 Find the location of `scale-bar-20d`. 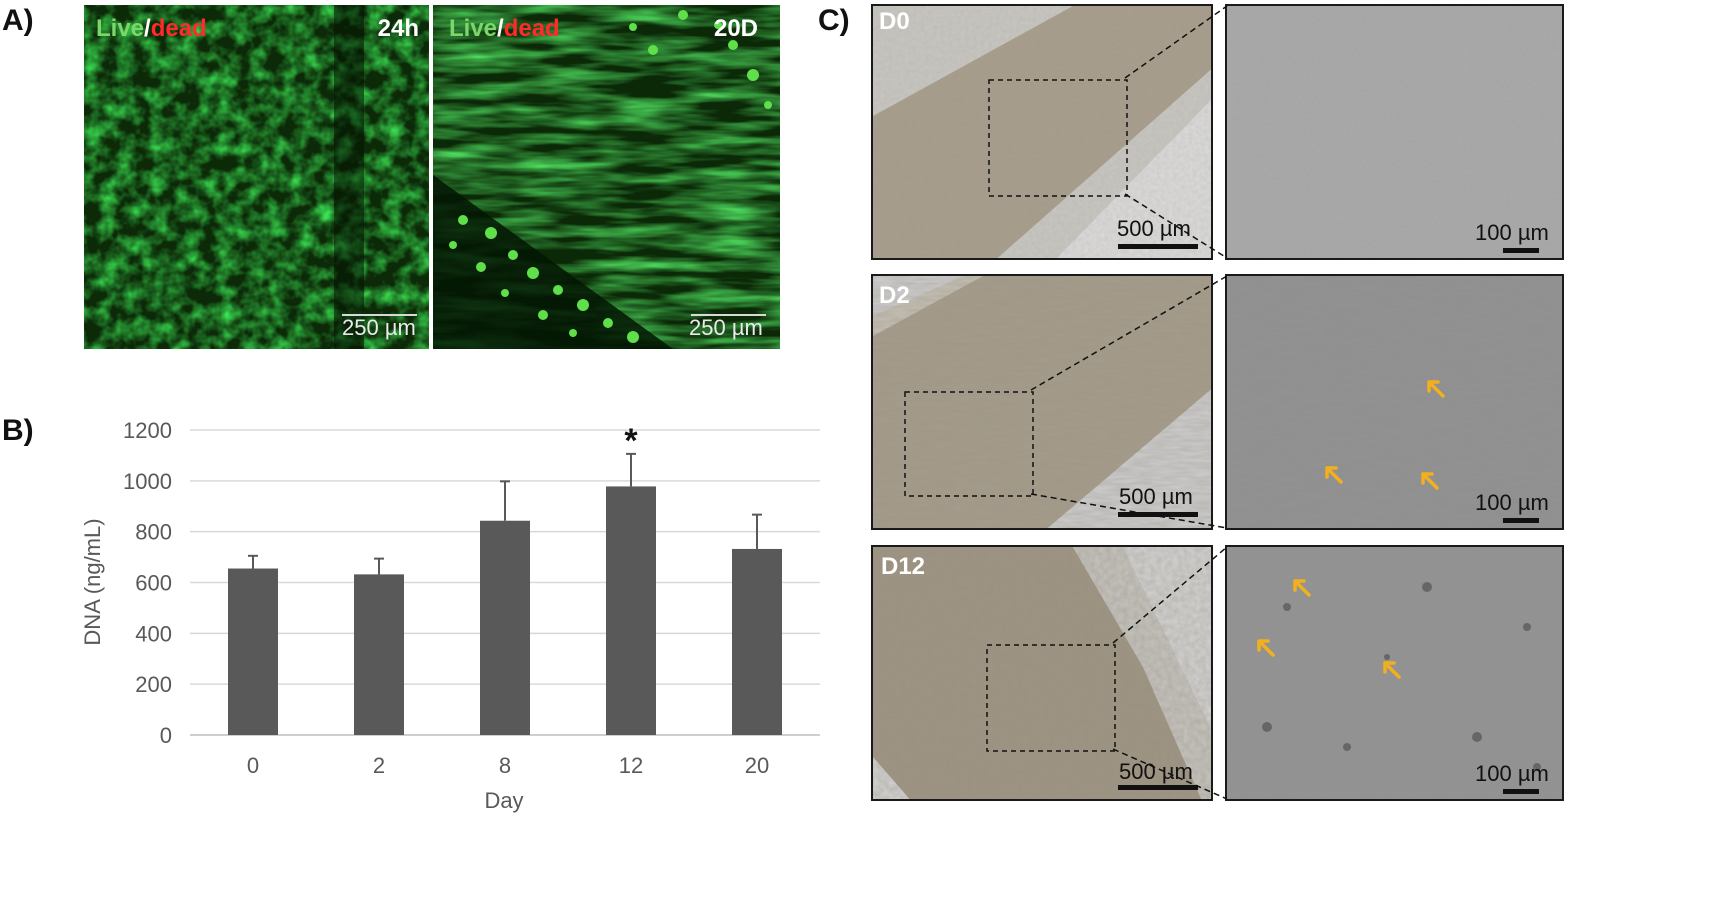

scale-bar-20d is located at coordinates (728, 315).